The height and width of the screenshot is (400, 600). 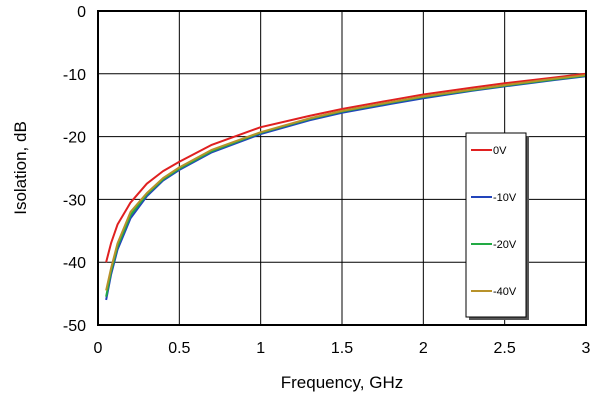 I want to click on legend-box, so click(x=496, y=225).